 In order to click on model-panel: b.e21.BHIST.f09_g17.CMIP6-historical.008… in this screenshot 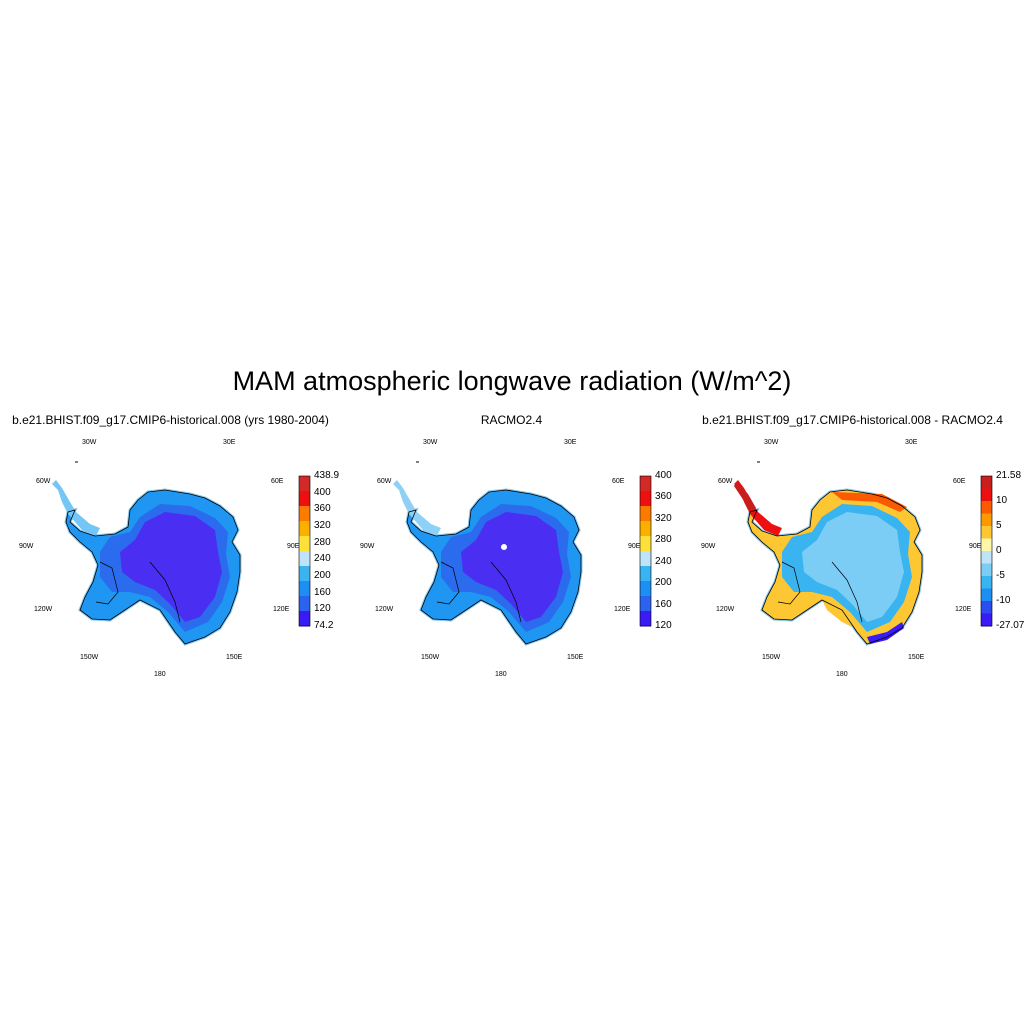, I will do `click(170, 548)`.